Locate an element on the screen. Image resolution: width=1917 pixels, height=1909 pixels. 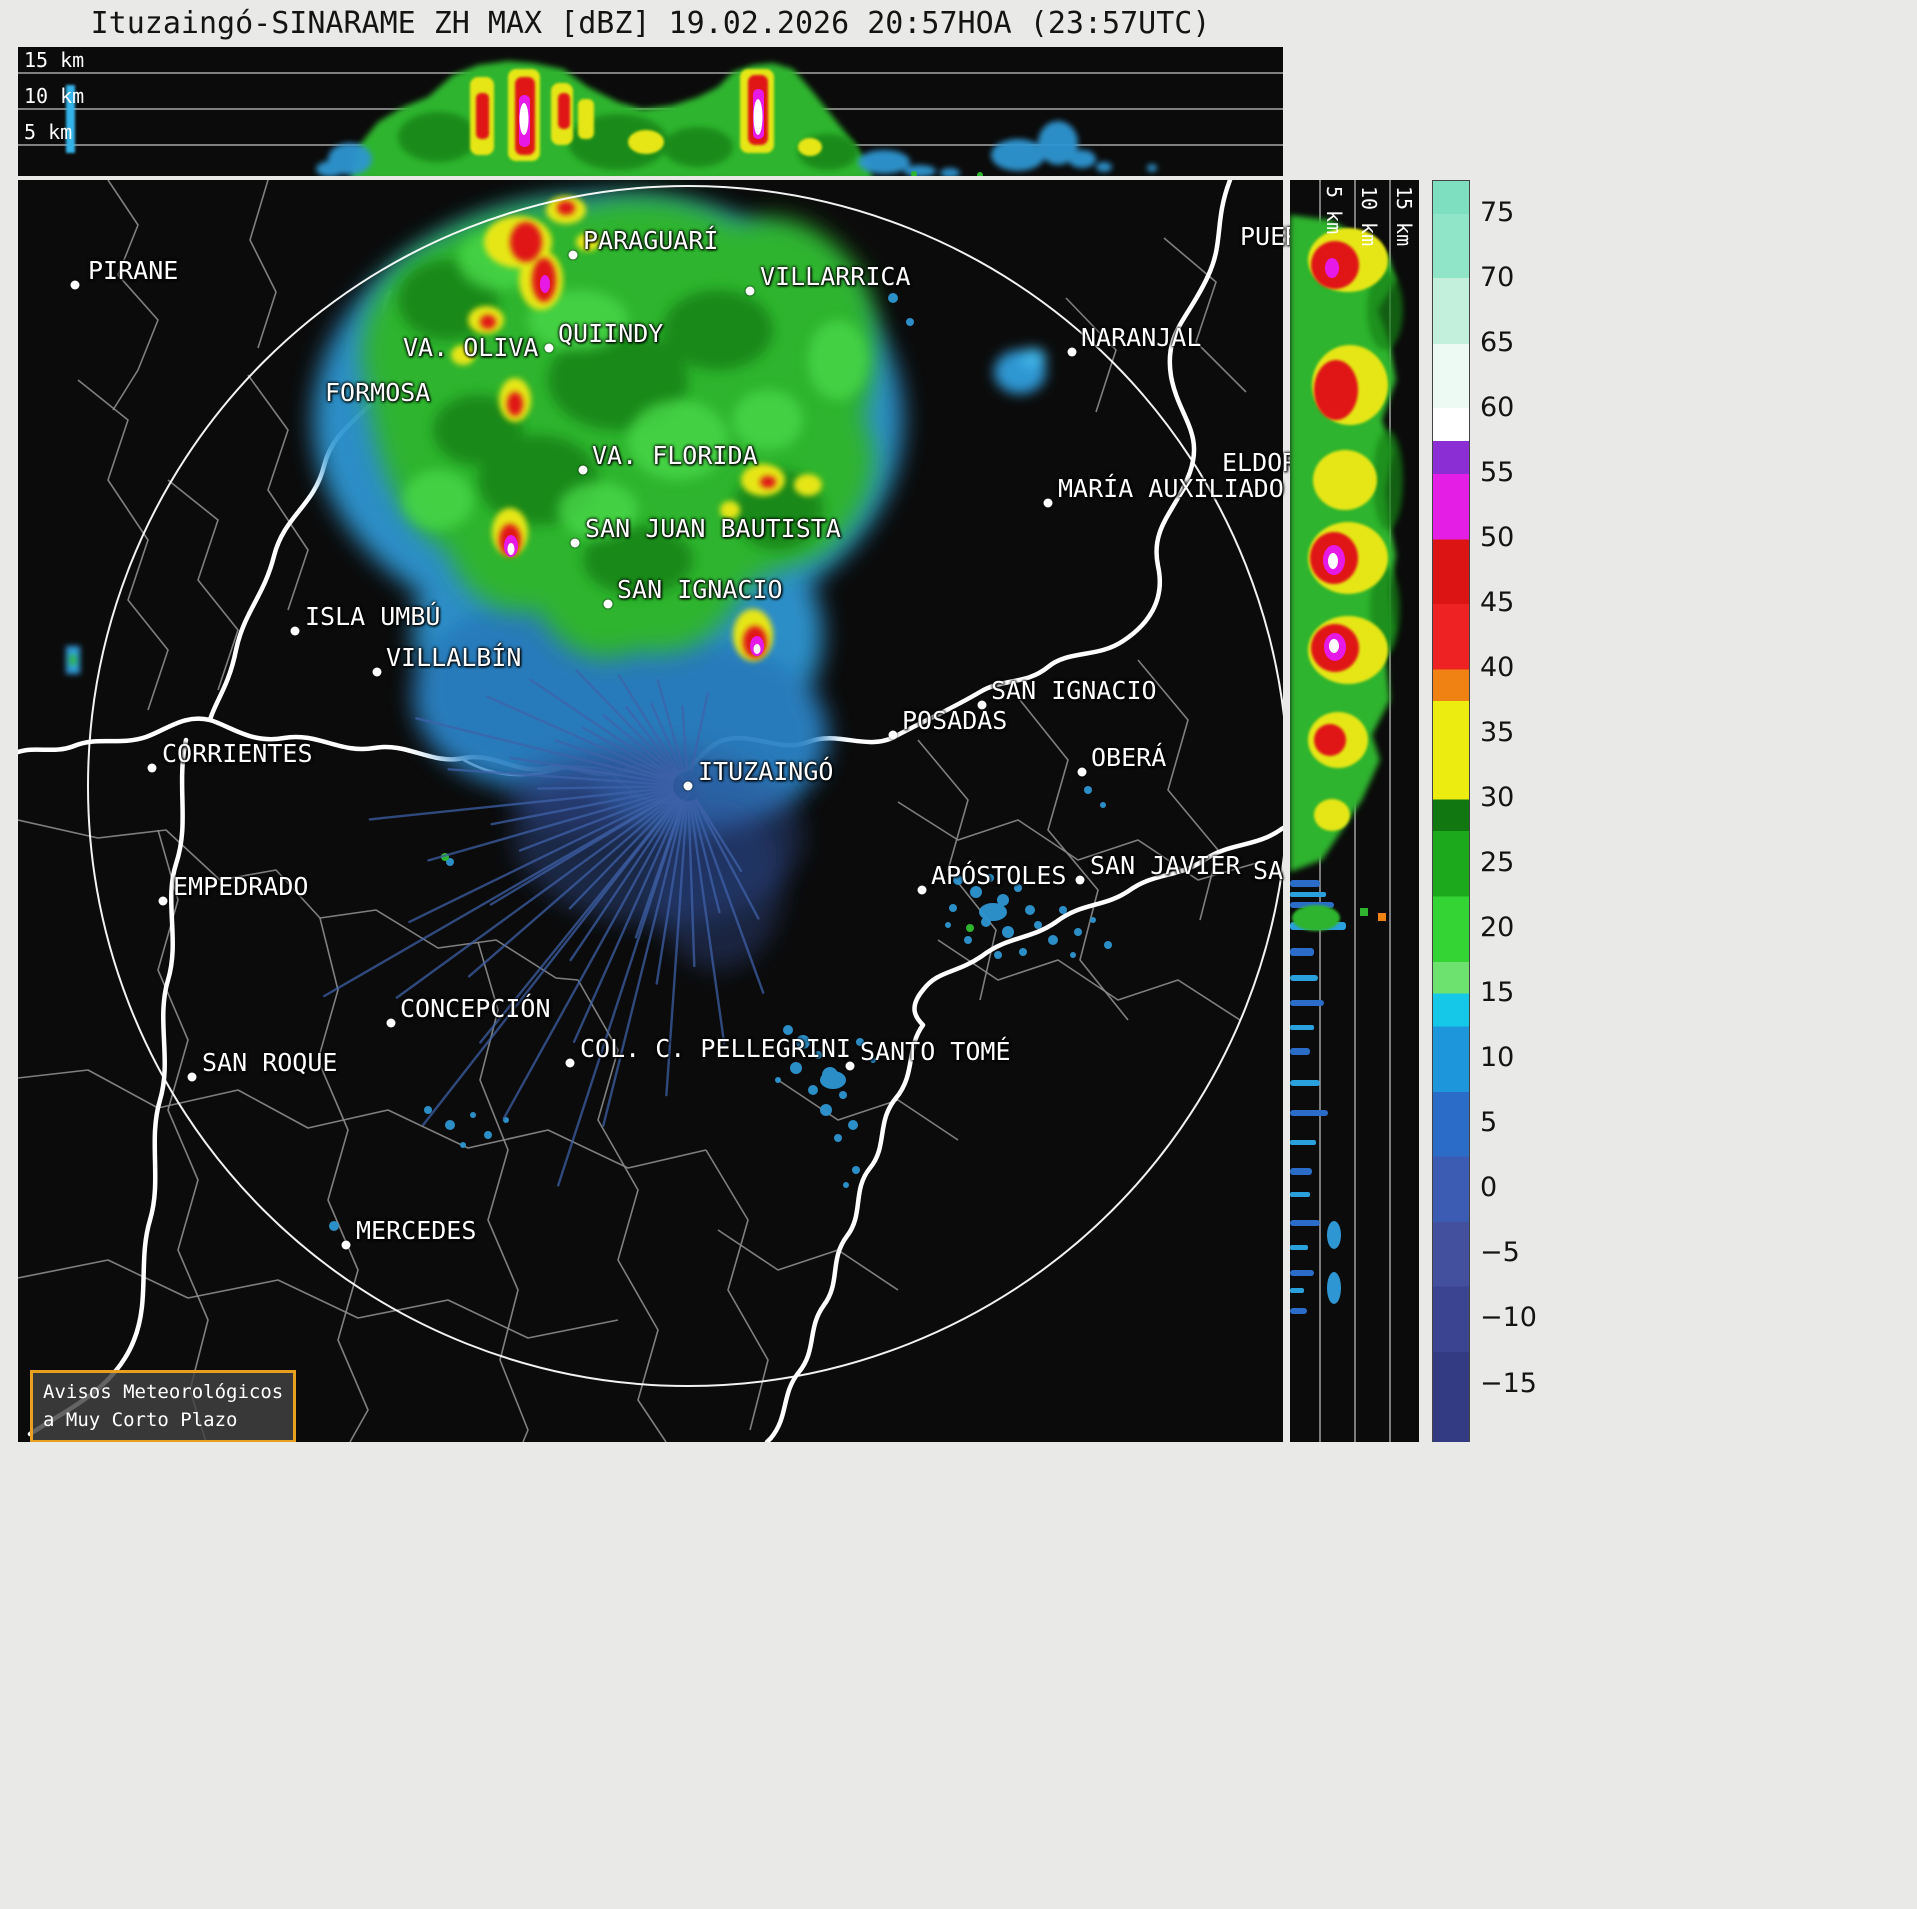
city-label: FORMOSA is located at coordinates (378, 392).